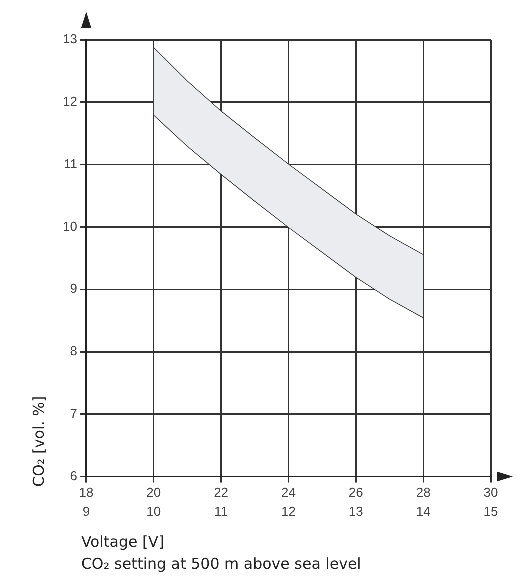 This screenshot has height=588, width=521. I want to click on y-tick-label: 7, so click(74, 413).